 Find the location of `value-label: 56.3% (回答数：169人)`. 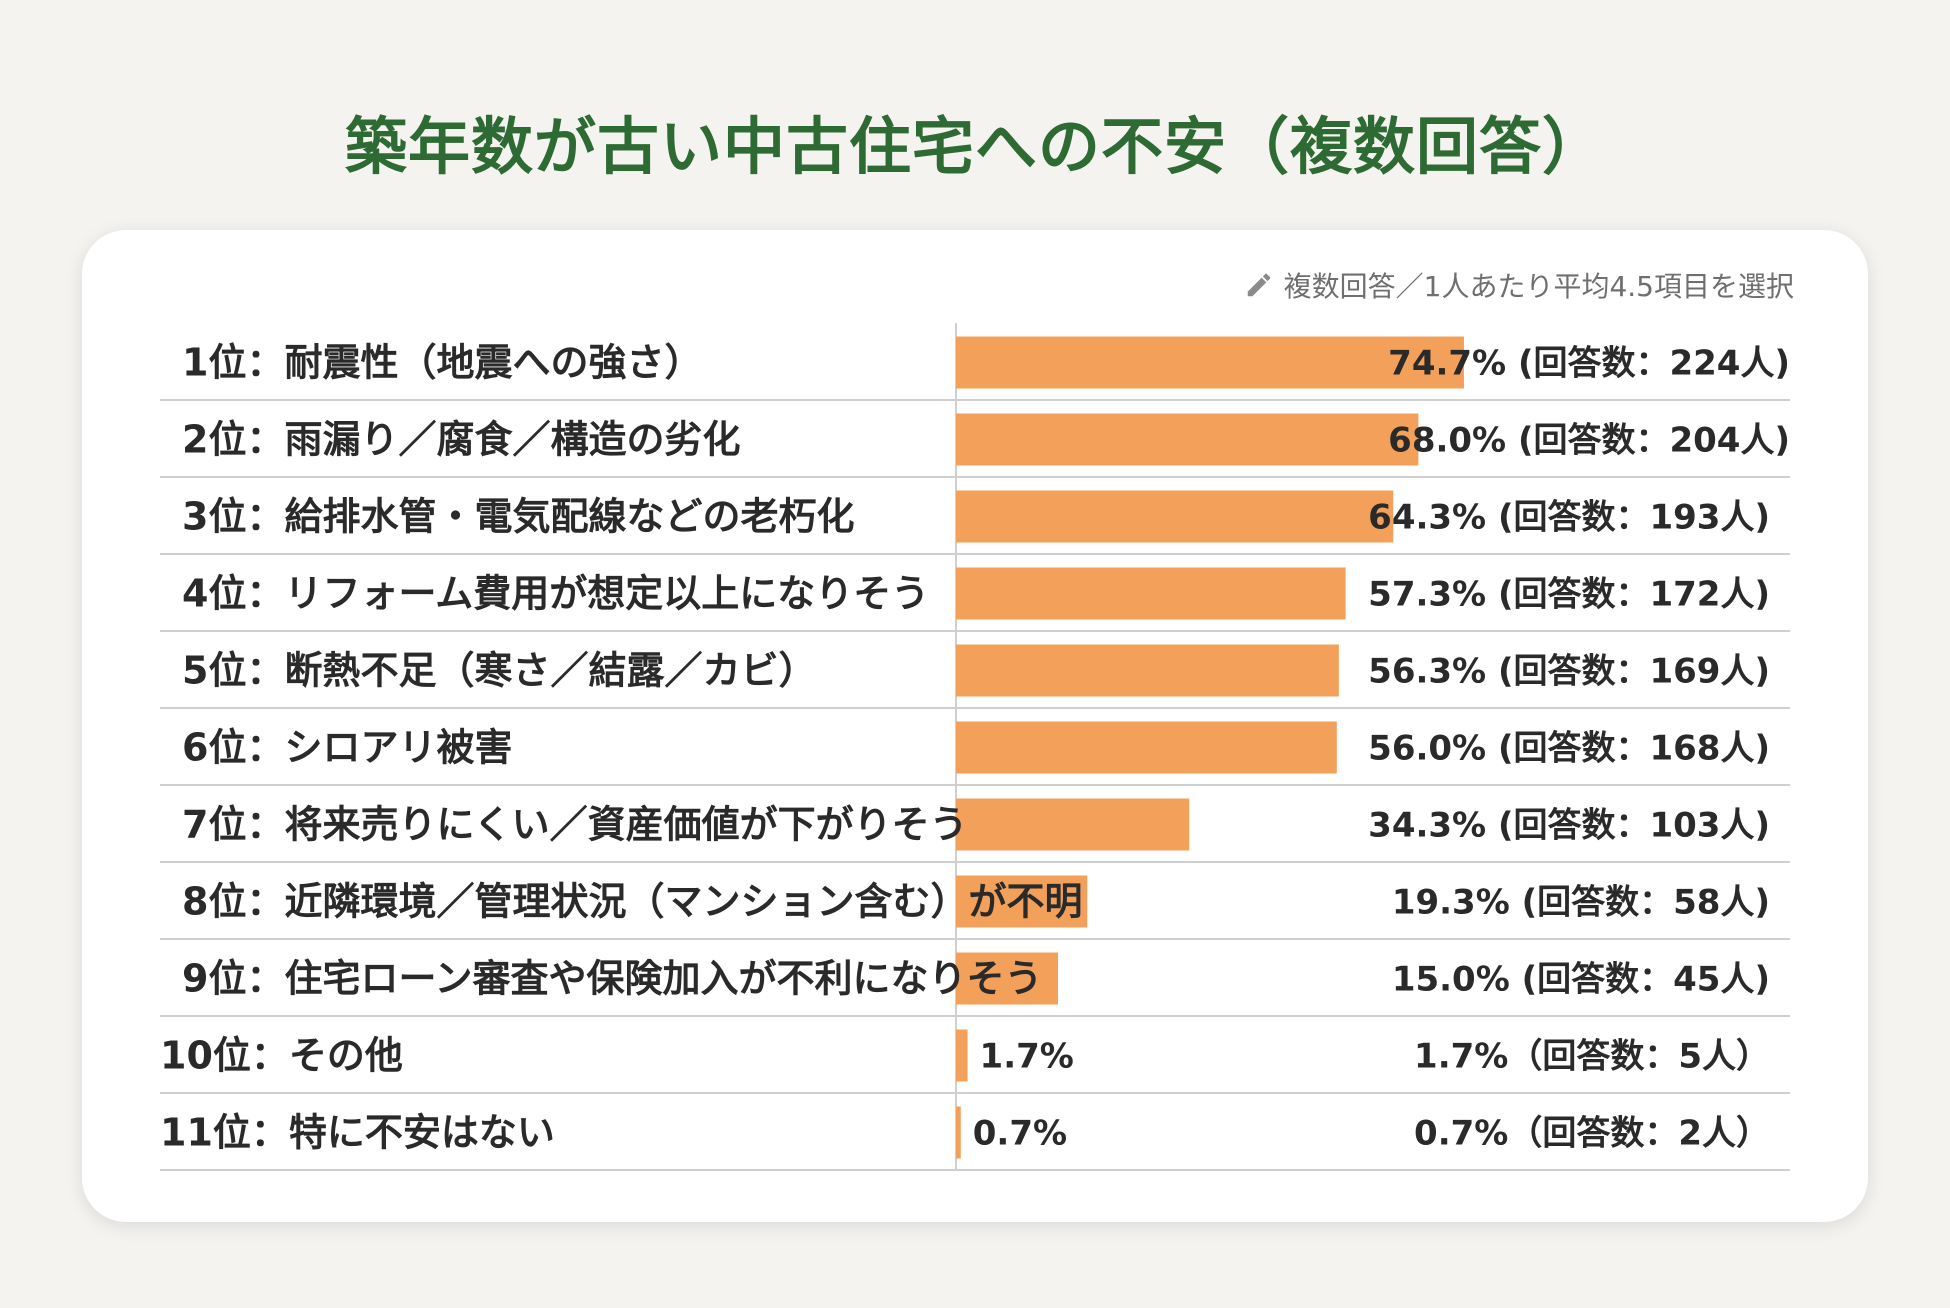

value-label: 56.3% (回答数：169人) is located at coordinates (1569, 672).